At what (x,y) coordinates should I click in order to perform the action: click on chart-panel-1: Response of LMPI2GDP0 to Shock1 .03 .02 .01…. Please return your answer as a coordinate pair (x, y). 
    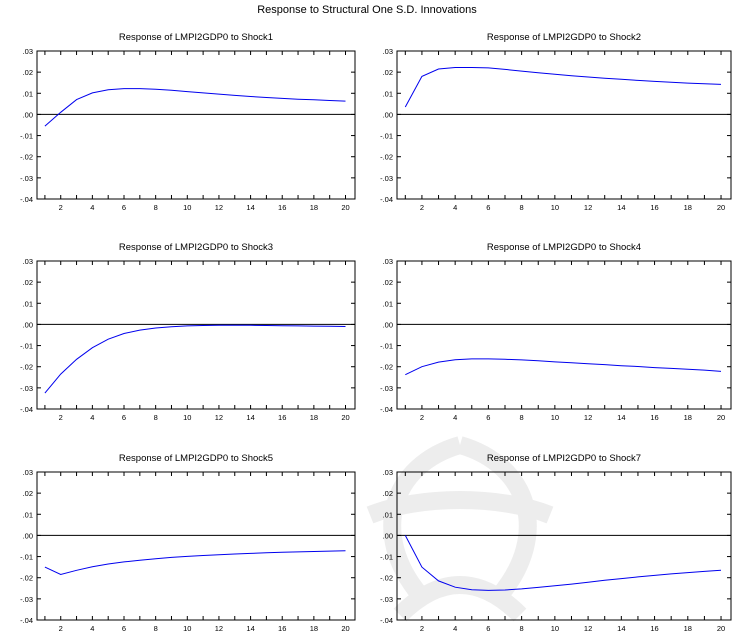
    Looking at the image, I should click on (188, 122).